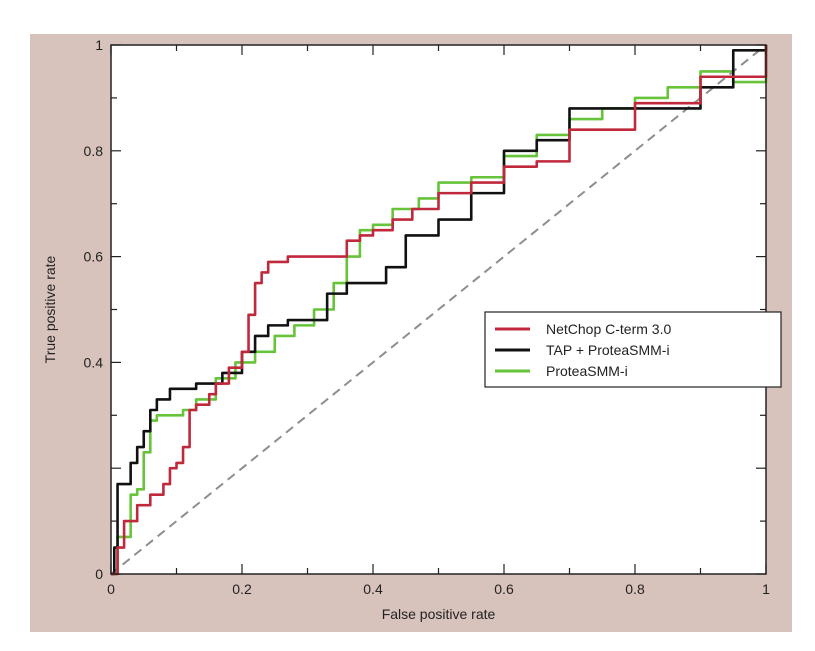 This screenshot has height=651, width=815. Describe the element at coordinates (242, 589) in the screenshot. I see `x-tick-label: 0.2` at that location.